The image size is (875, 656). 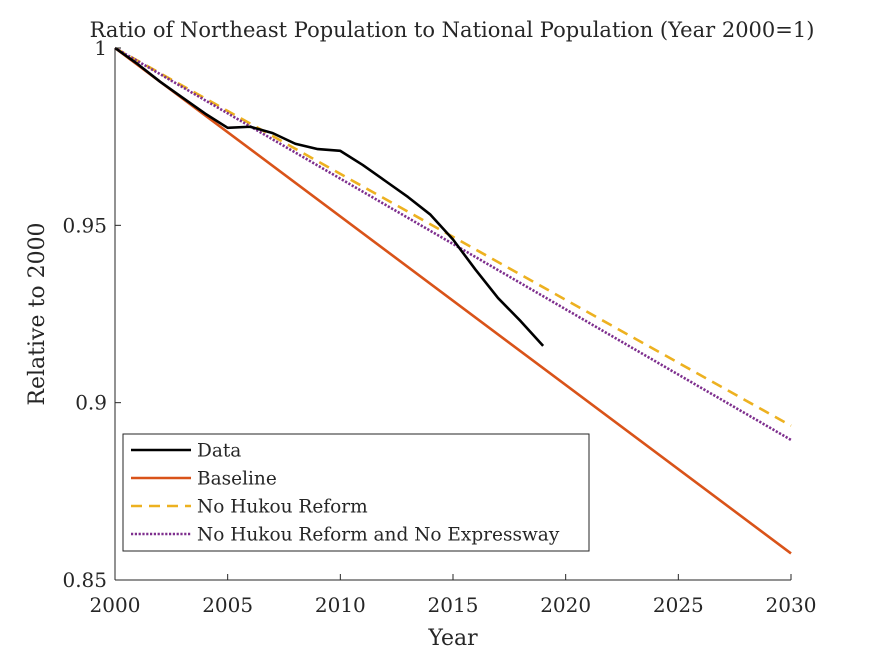 I want to click on x-tick-label: 2015, so click(x=453, y=605).